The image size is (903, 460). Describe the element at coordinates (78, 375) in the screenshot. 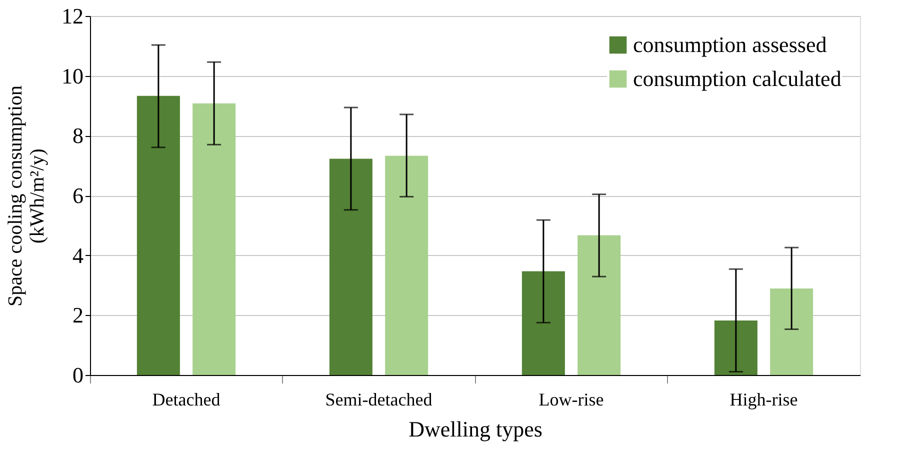

I see `y-tick-label: 0` at that location.